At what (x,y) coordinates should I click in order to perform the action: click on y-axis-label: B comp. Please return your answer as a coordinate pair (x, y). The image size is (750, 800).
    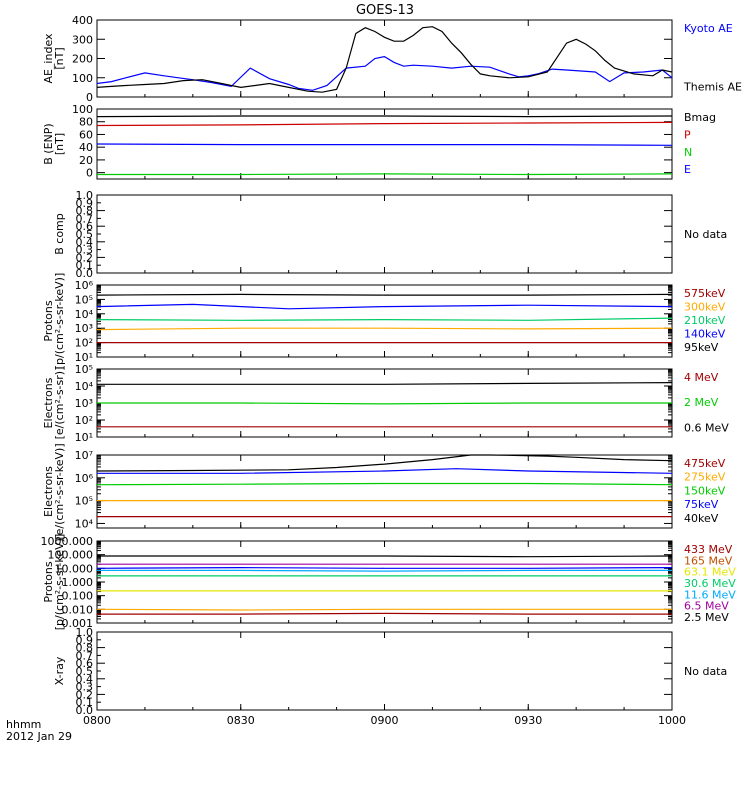
    Looking at the image, I should click on (59, 234).